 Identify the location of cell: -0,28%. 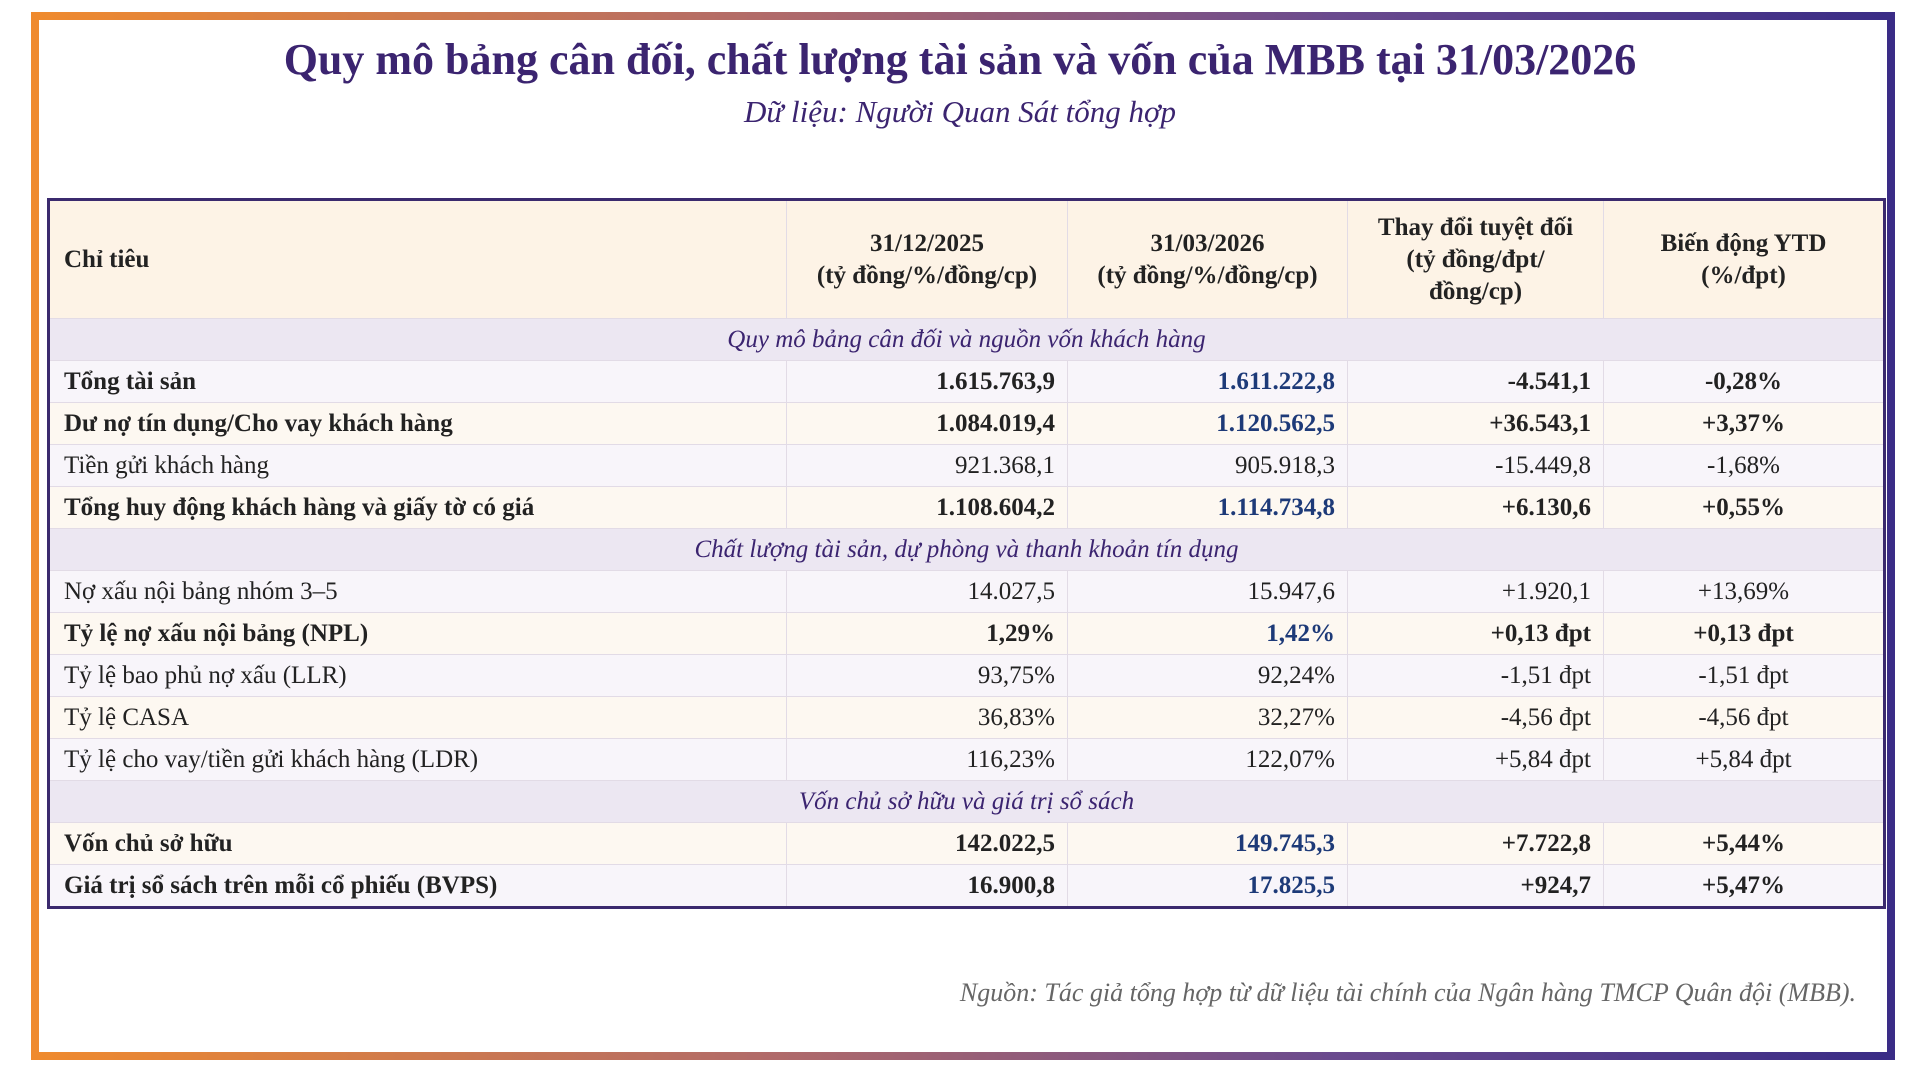
(1744, 381).